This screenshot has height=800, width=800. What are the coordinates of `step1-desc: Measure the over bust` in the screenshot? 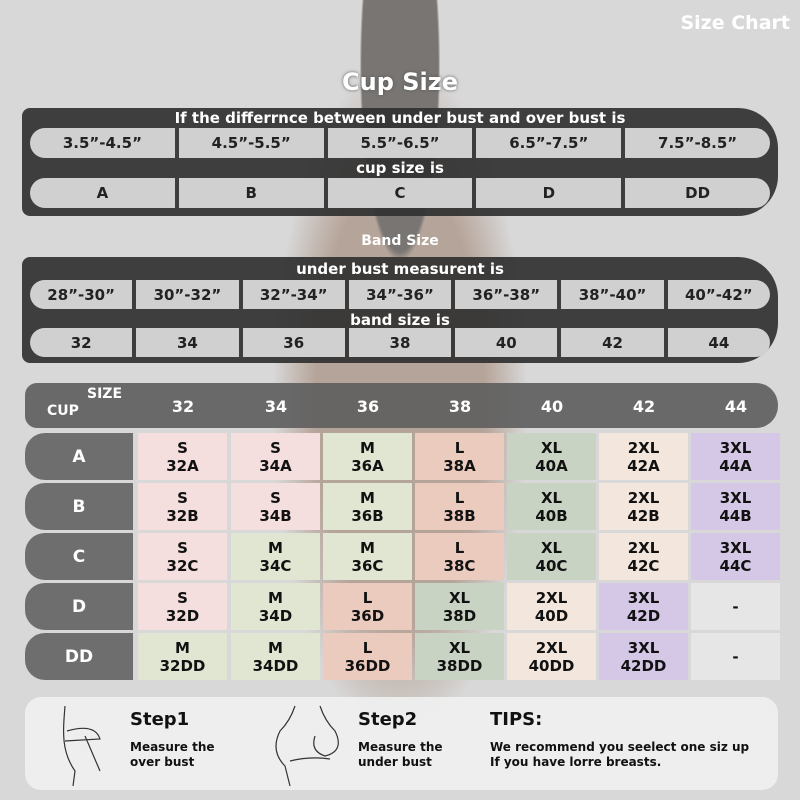 It's located at (172, 754).